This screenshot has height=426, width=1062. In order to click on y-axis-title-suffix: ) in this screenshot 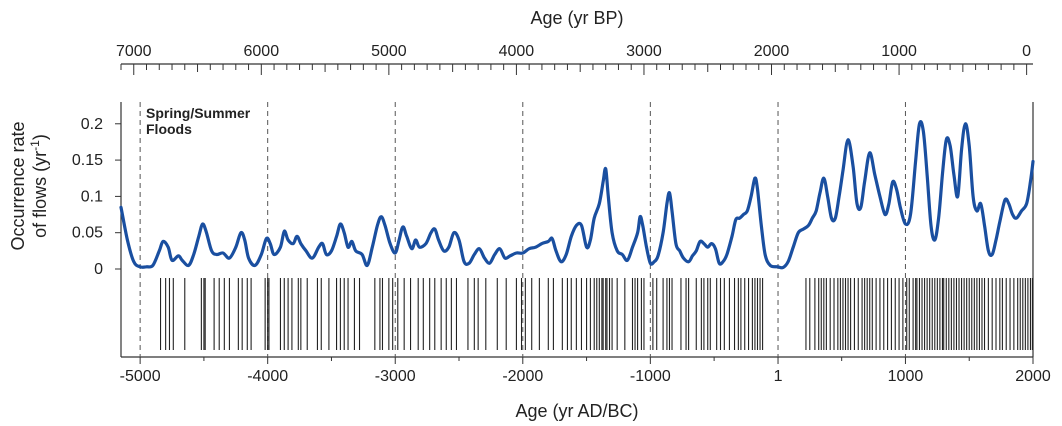, I will do `click(40, 137)`.